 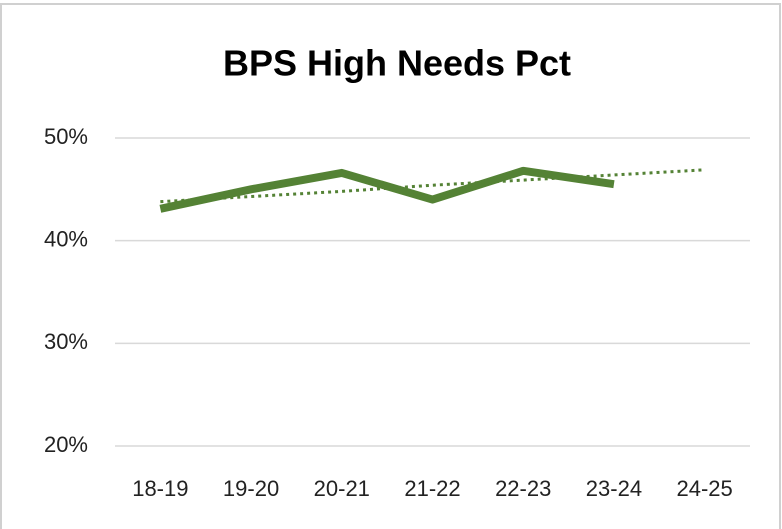 What do you see at coordinates (66, 444) in the screenshot?
I see `y-tick-label: 20%` at bounding box center [66, 444].